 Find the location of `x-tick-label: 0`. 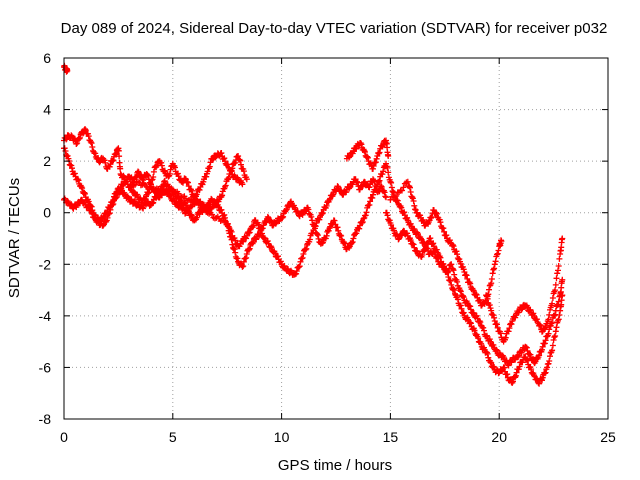

x-tick-label: 0 is located at coordinates (64, 437).